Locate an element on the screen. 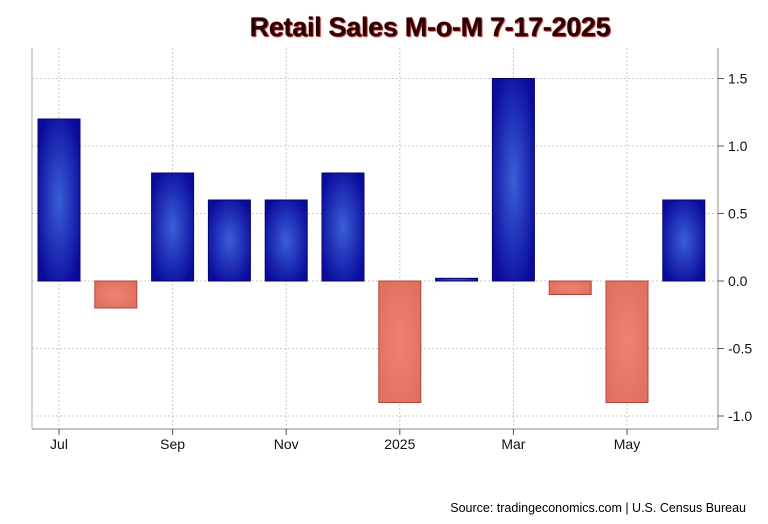  bar-aug is located at coordinates (116, 294).